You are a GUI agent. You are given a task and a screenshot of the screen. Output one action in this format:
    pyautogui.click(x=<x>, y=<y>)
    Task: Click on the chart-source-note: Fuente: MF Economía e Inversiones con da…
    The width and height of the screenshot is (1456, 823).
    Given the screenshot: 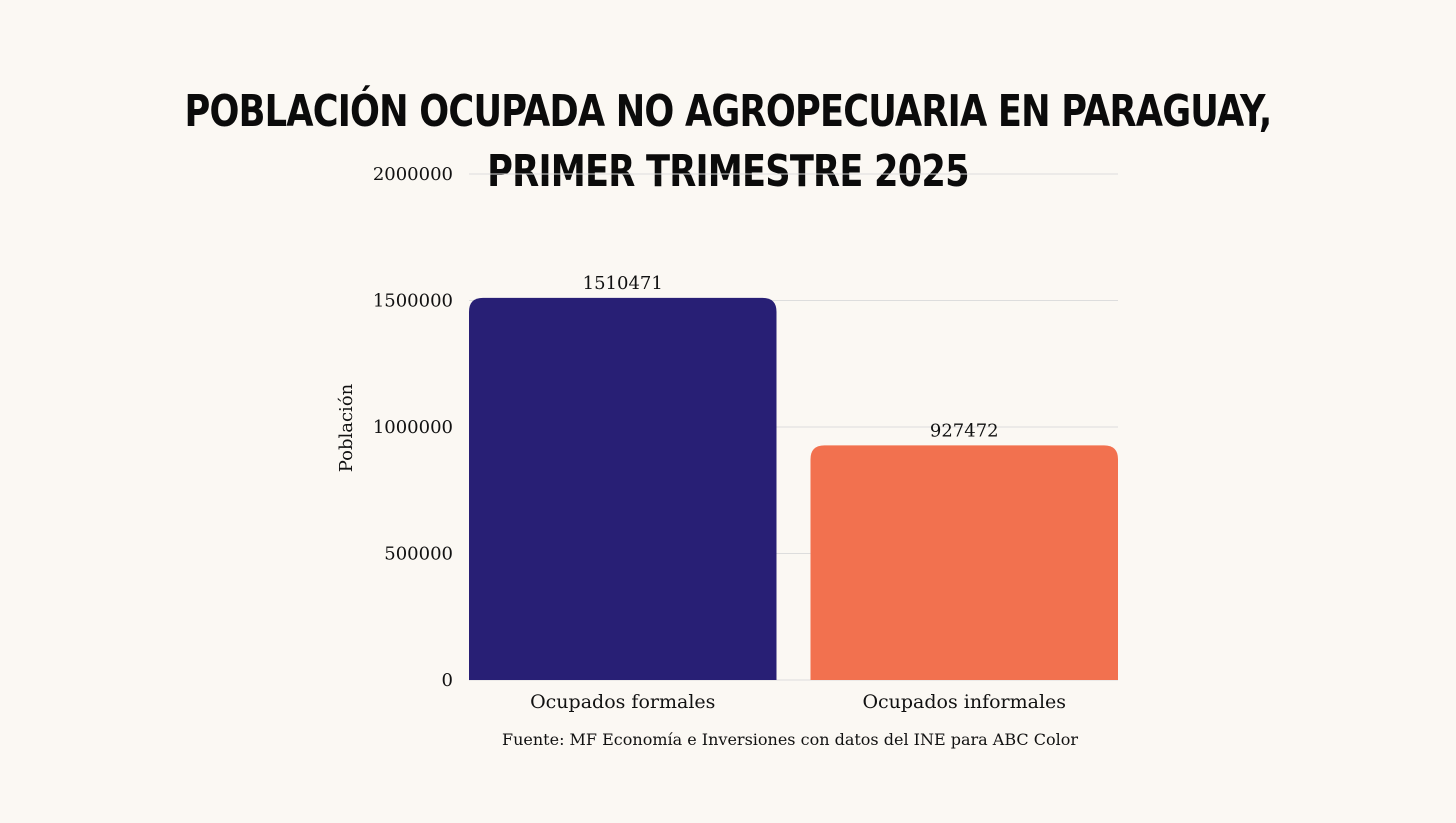 What is the action you would take?
    pyautogui.click(x=789, y=739)
    